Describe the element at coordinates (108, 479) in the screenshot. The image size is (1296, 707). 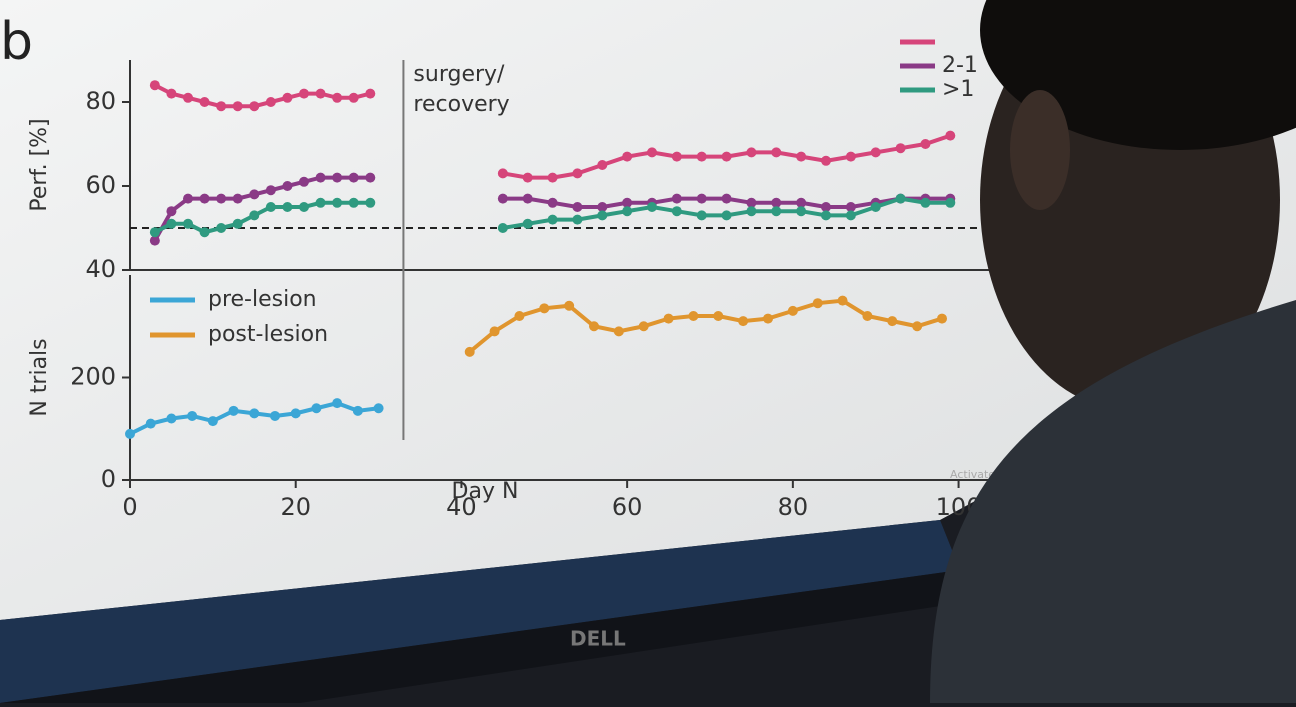
I see `y-tick-label: 0` at that location.